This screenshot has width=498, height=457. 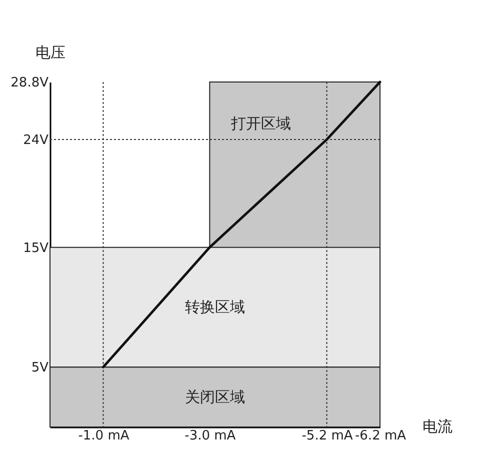 I want to click on y-tick-label: 24V, so click(x=36, y=140).